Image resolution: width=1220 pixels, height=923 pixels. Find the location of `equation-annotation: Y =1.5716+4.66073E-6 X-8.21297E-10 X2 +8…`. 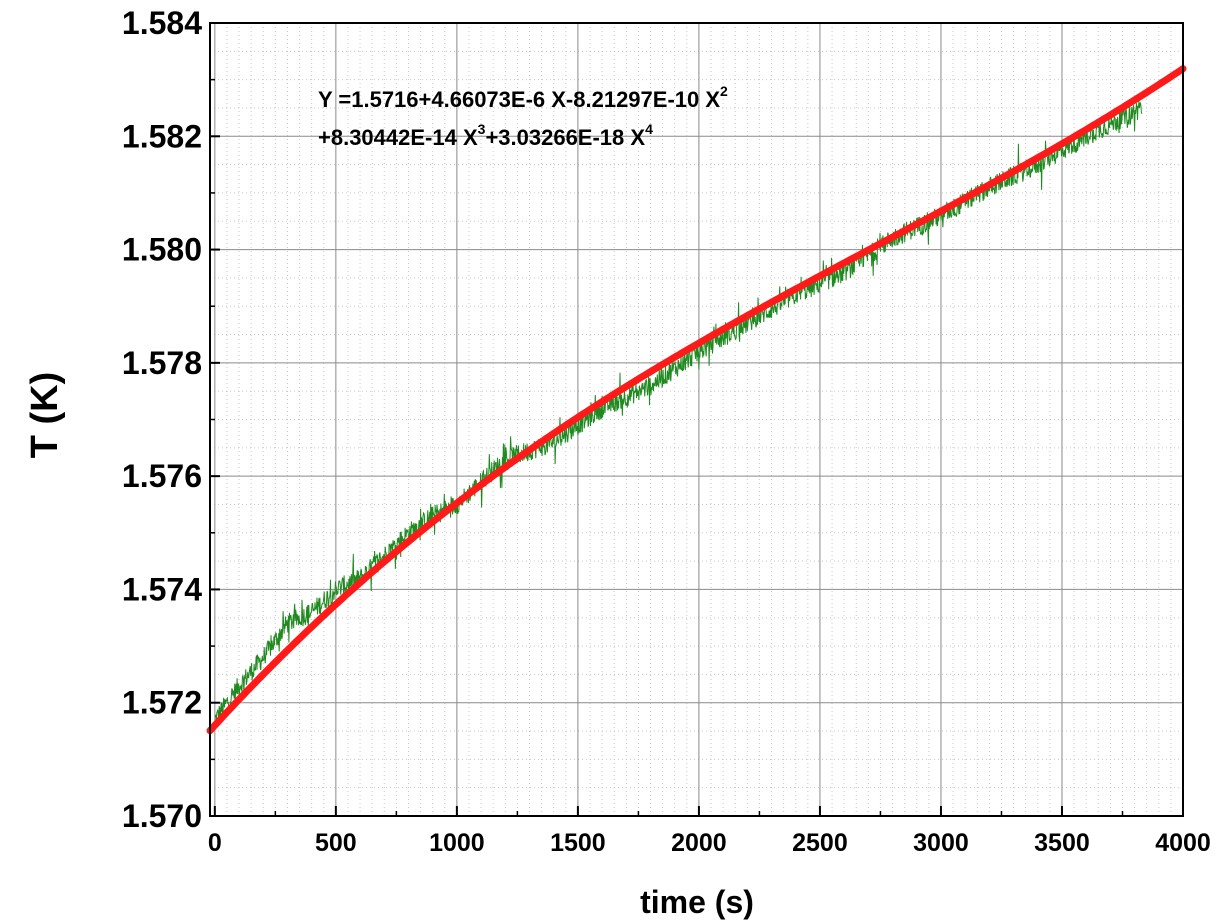

equation-annotation: Y =1.5716+4.66073E-6 X-8.21297E-10 X2 +8… is located at coordinates (523, 116).